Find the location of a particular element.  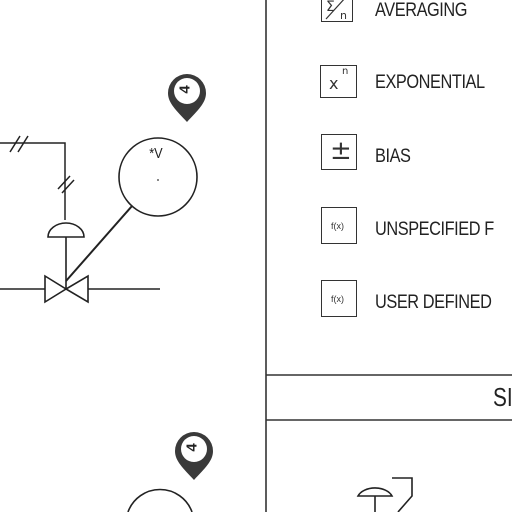

unspecified-function-symbol: f(x) is located at coordinates (339, 225).